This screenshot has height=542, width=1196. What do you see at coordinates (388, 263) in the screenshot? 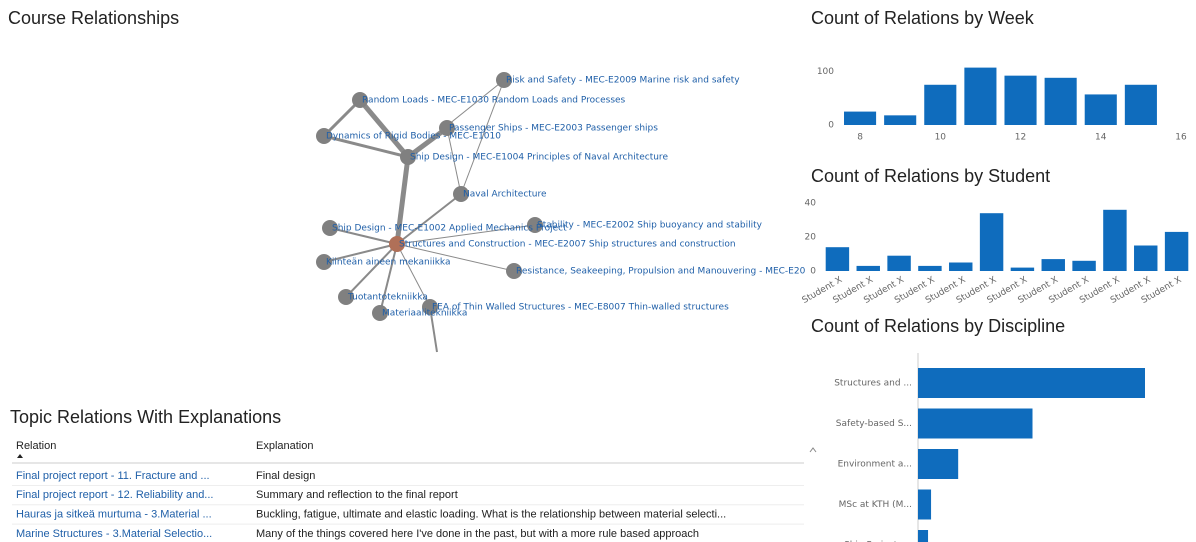
I see `node-label: Kiinteän aineen mekaniikka` at bounding box center [388, 263].